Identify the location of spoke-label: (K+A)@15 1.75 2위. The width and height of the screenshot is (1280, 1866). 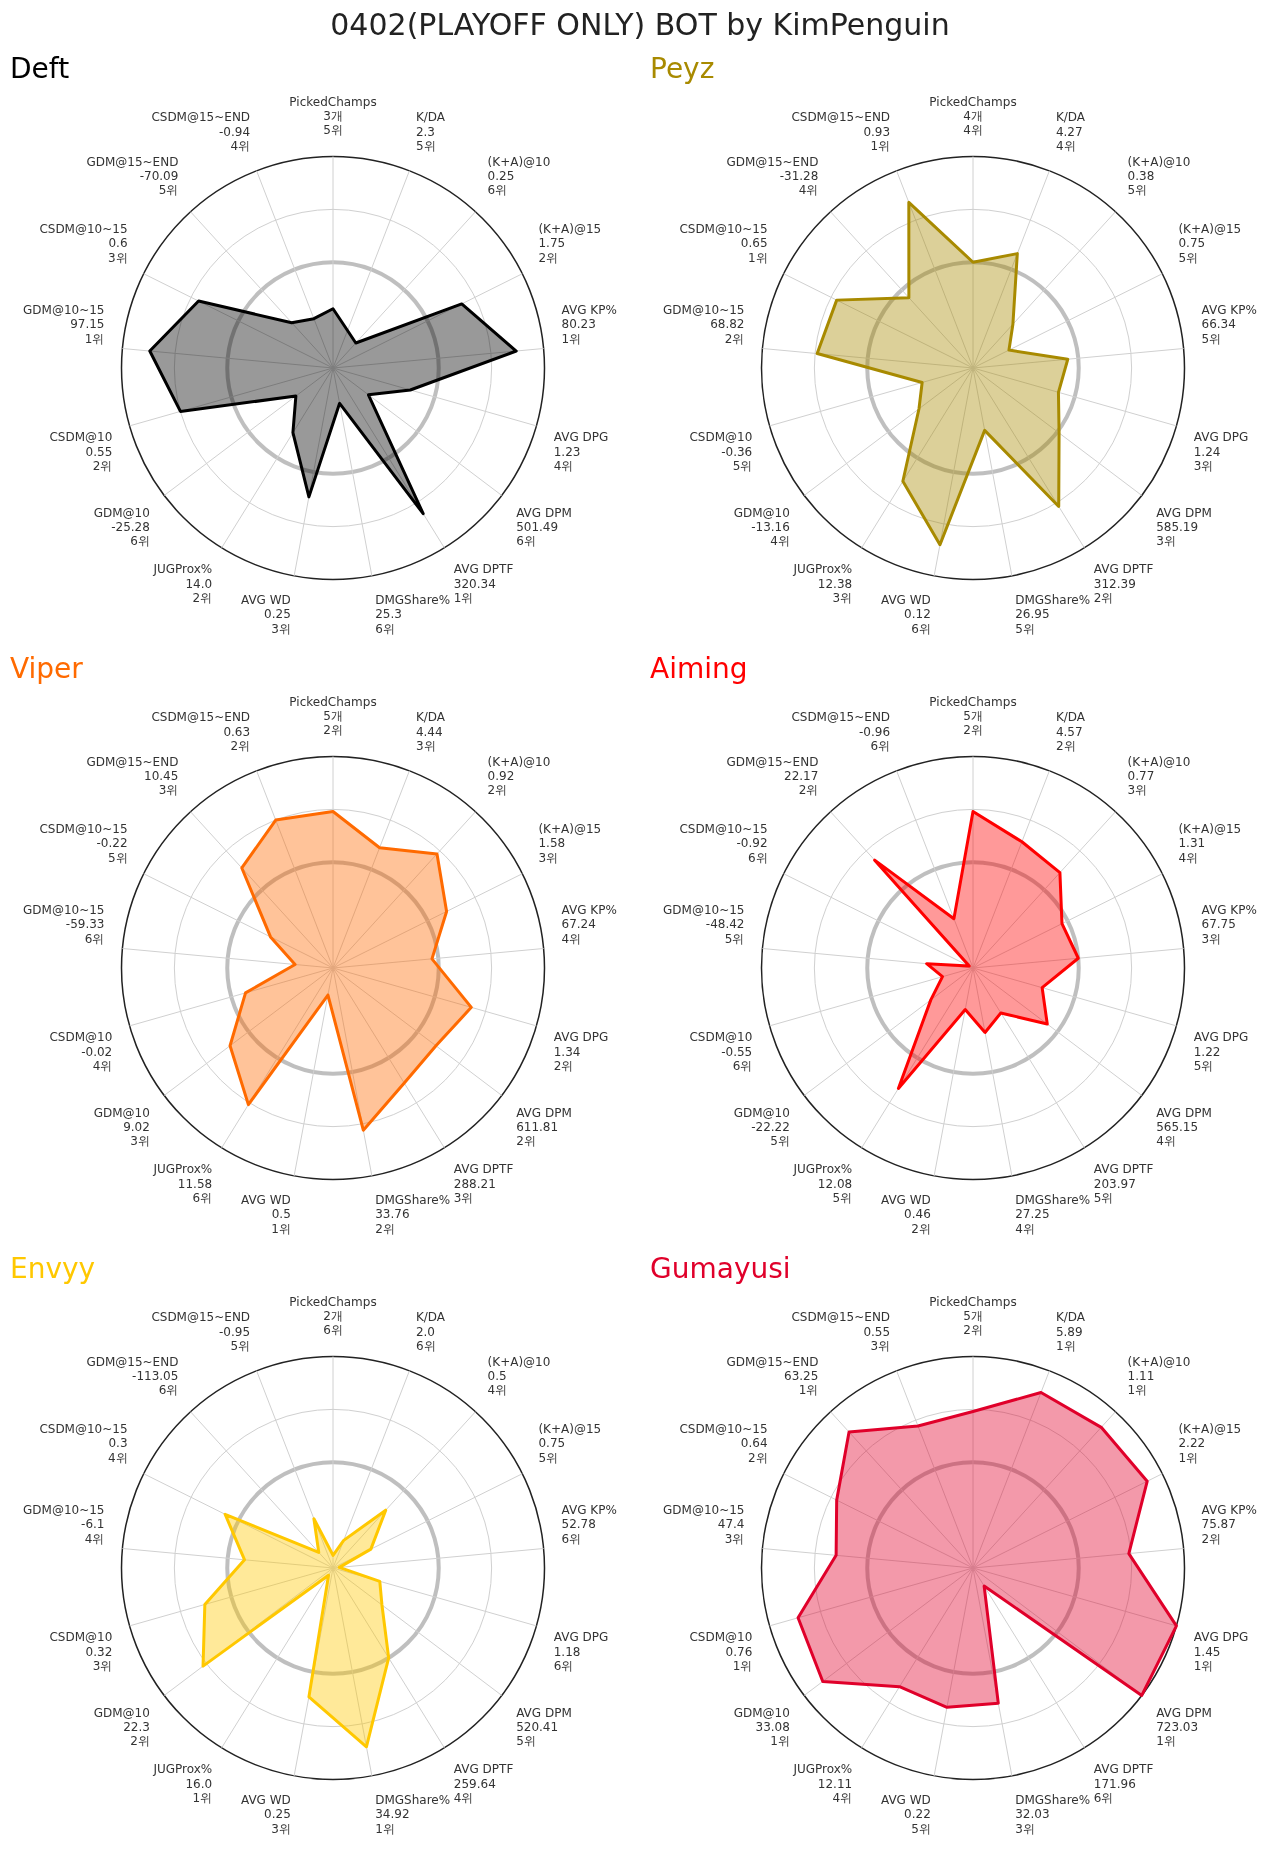
(570, 243).